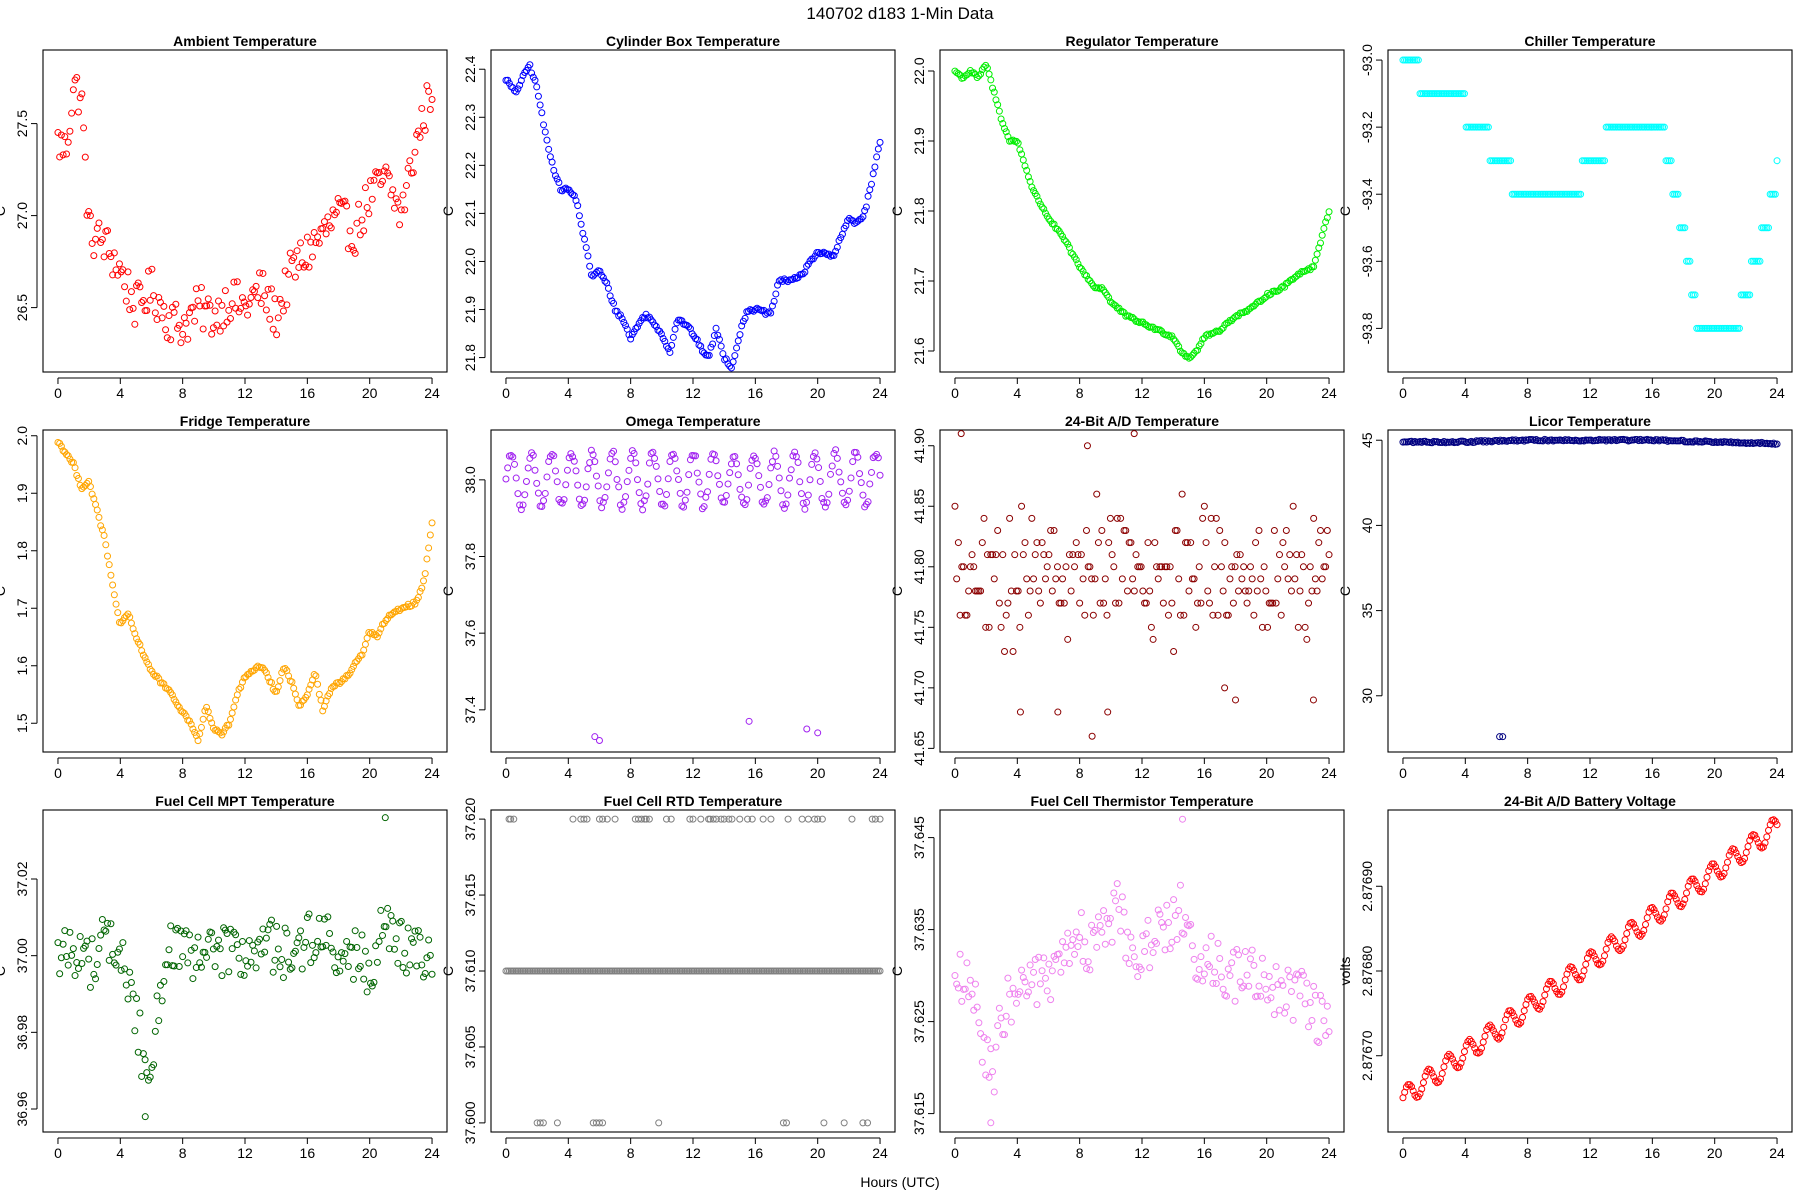 This screenshot has width=1800, height=1200. What do you see at coordinates (631, 773) in the screenshot?
I see `x-tick-label: 8` at bounding box center [631, 773].